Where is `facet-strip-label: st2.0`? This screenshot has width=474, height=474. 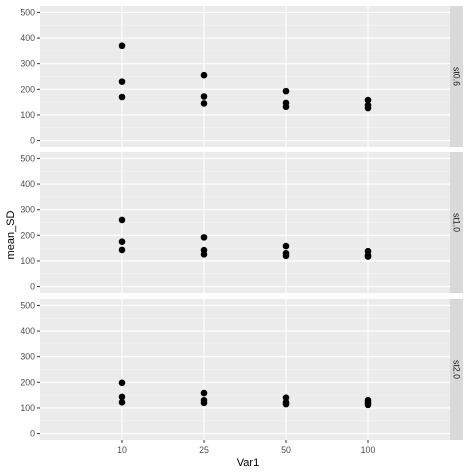
facet-strip-label: st2.0 is located at coordinates (457, 369).